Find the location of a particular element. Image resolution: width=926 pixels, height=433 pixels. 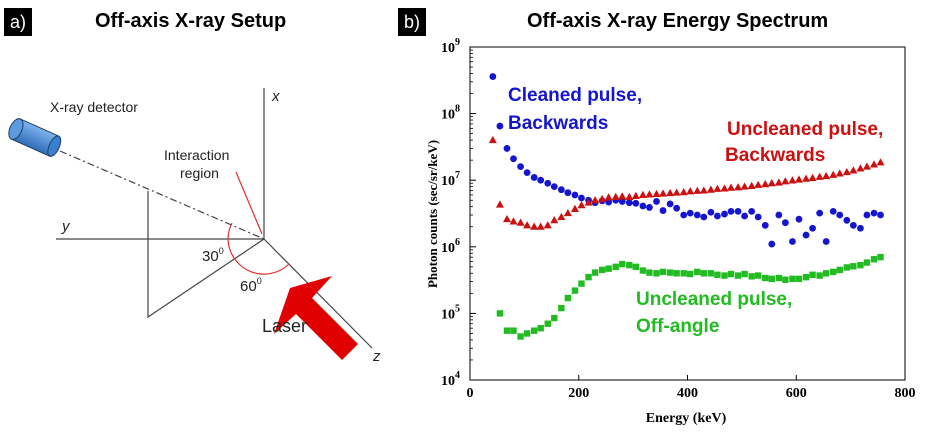

angle-60-degree: 0 is located at coordinates (259, 281).